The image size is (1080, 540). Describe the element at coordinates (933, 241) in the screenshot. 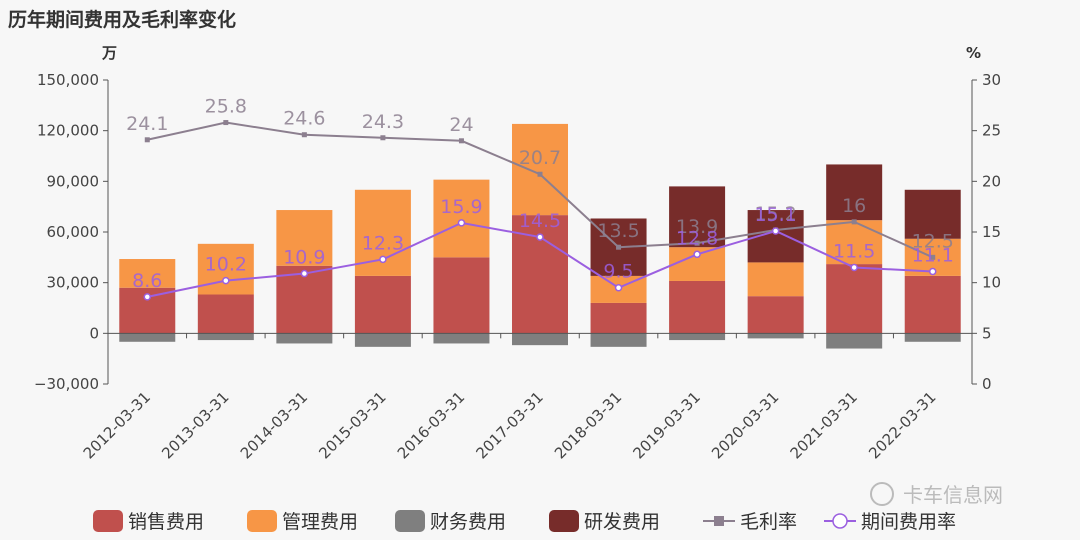

I see `line-data-label: 12.5` at that location.